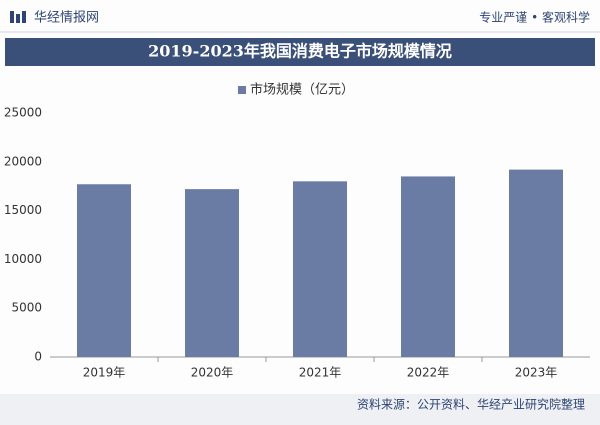 Image resolution: width=600 pixels, height=425 pixels. Describe the element at coordinates (18, 17) in the screenshot. I see `logo-icon` at that location.